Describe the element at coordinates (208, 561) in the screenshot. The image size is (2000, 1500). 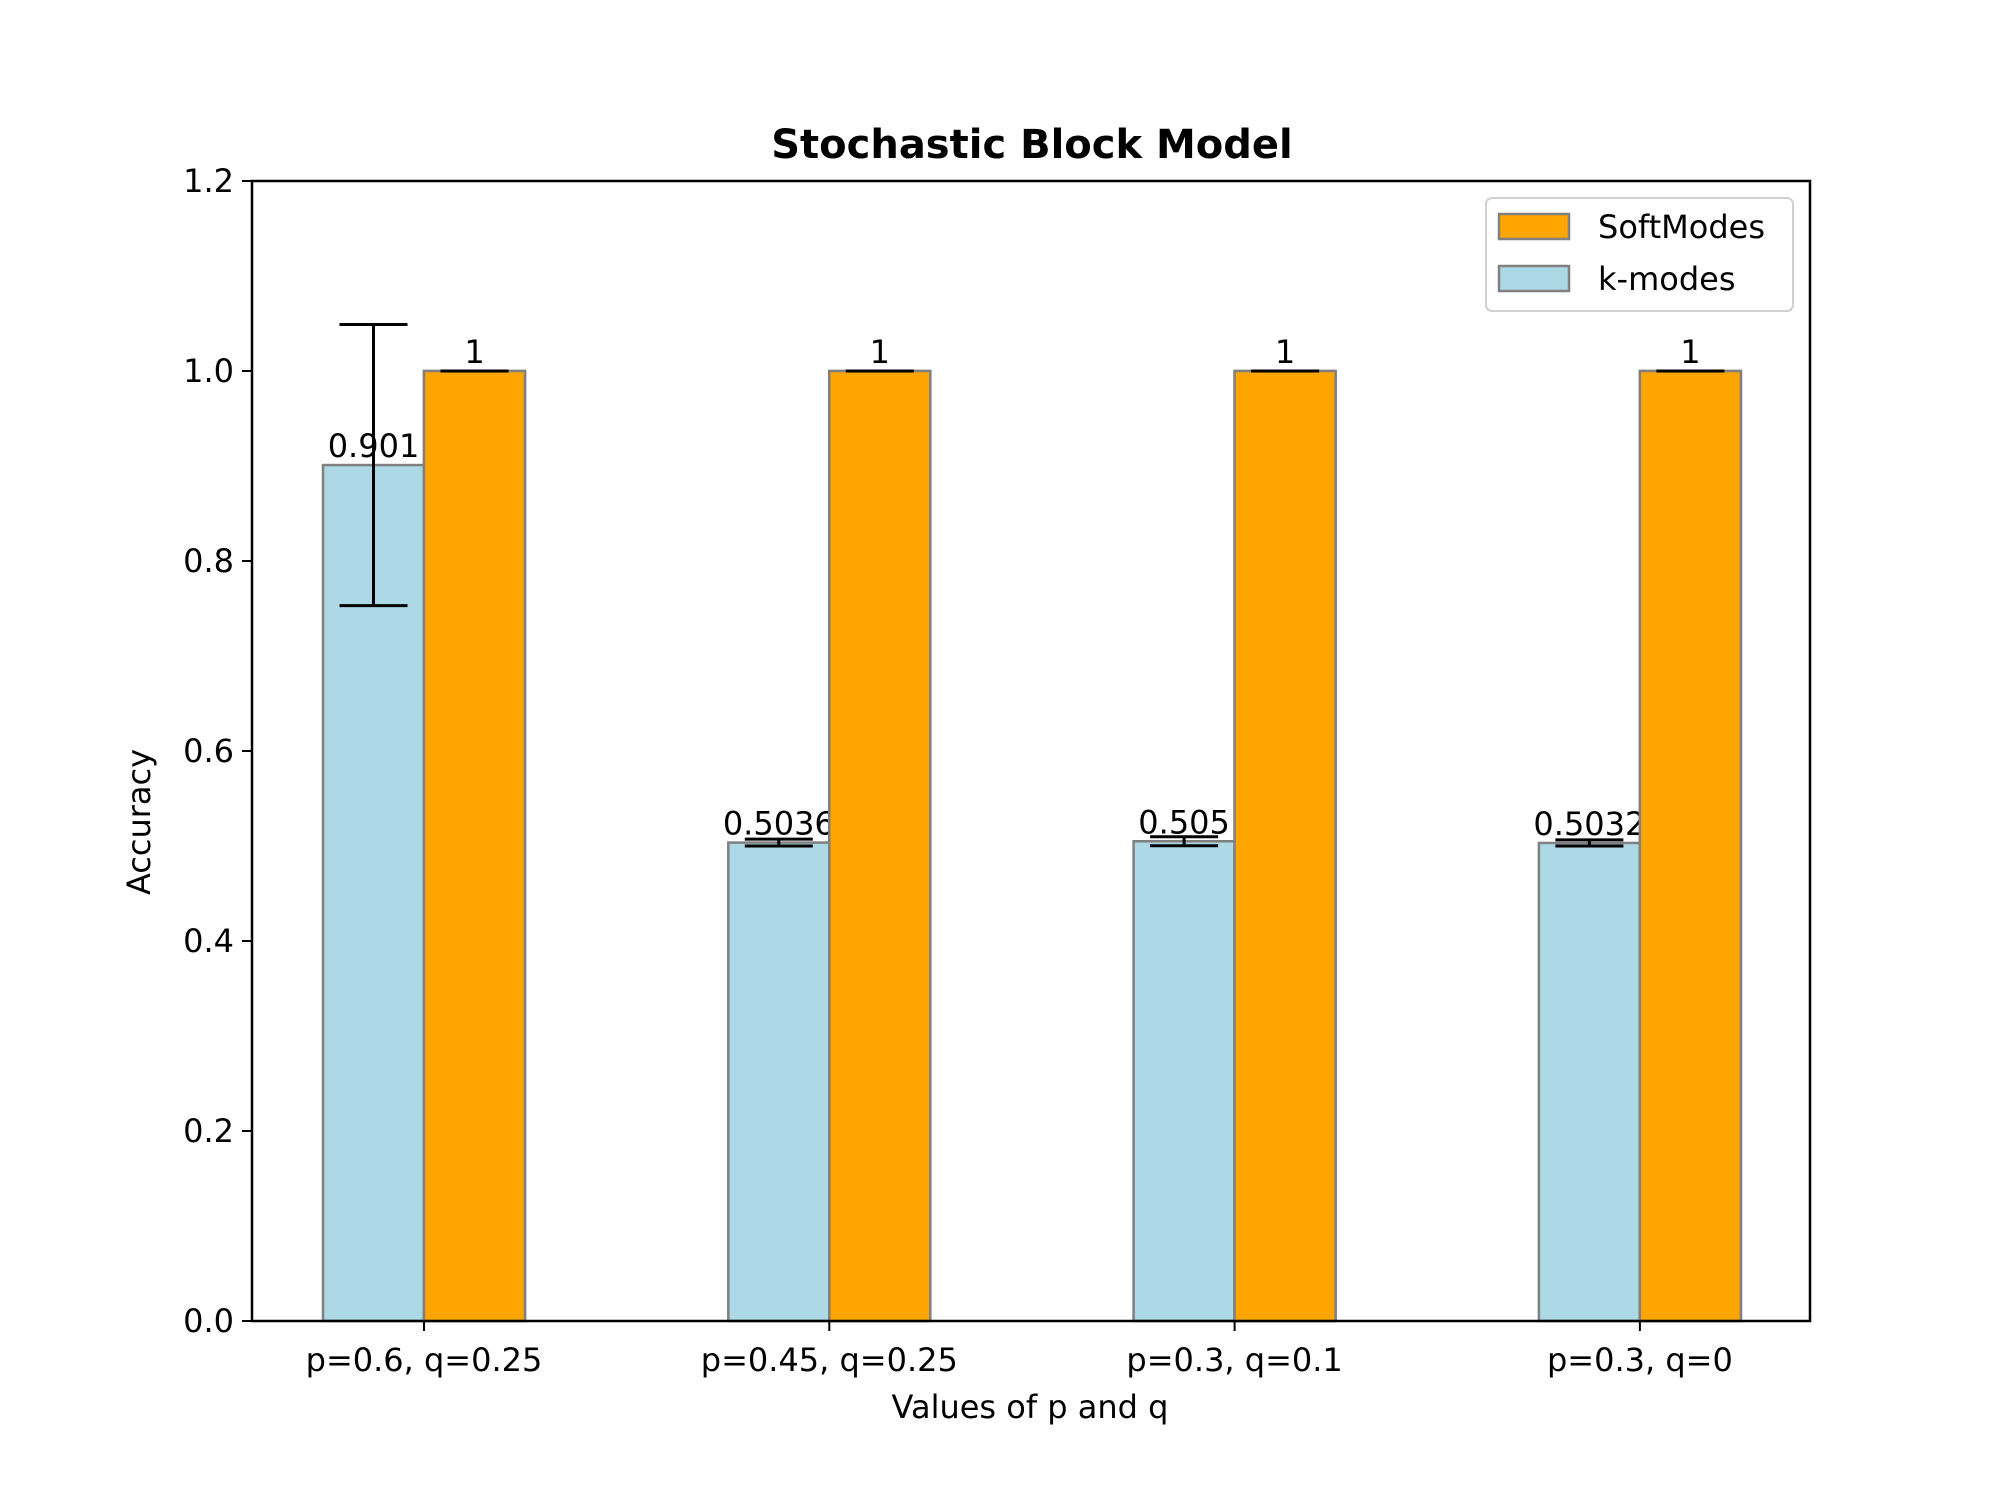
I see `y-tick-label: 0.8` at that location.